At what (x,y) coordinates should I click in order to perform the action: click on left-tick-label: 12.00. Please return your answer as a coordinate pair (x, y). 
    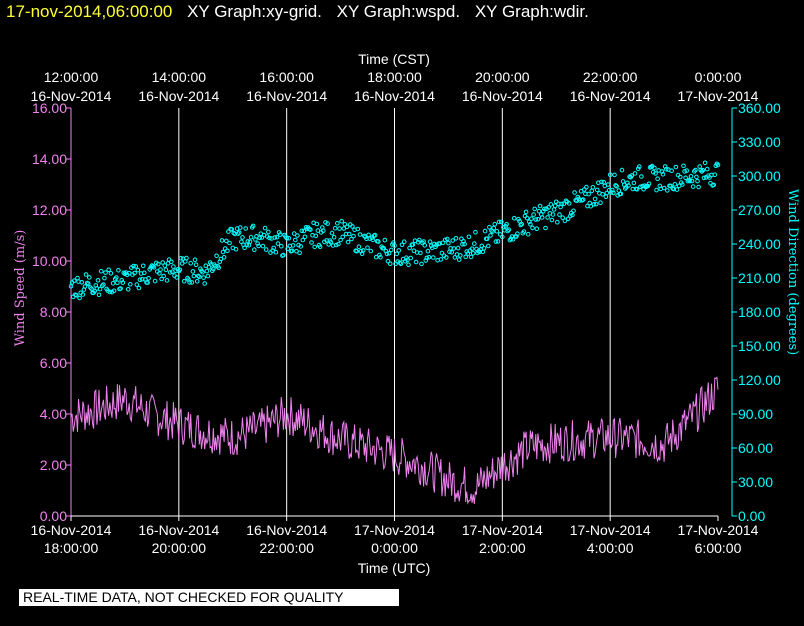
    Looking at the image, I should click on (49, 210).